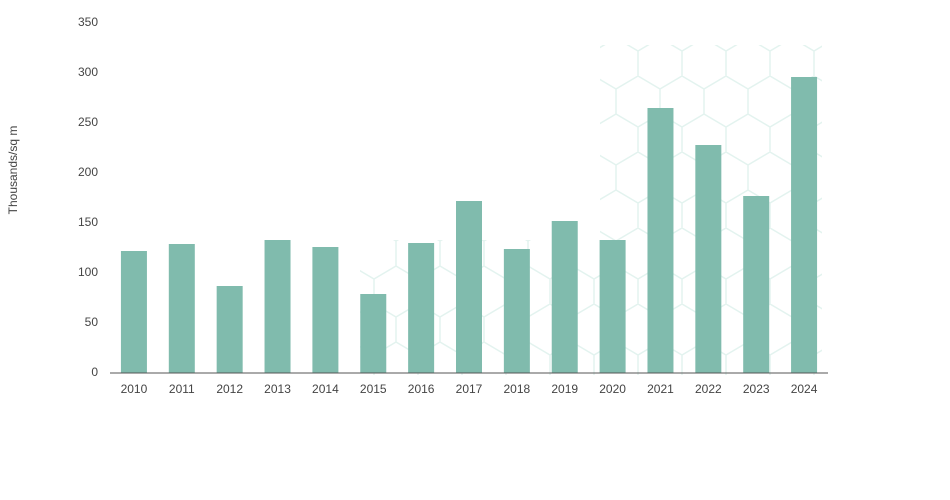 The width and height of the screenshot is (950, 500). Describe the element at coordinates (94, 372) in the screenshot. I see `y-tick-label: 0` at that location.